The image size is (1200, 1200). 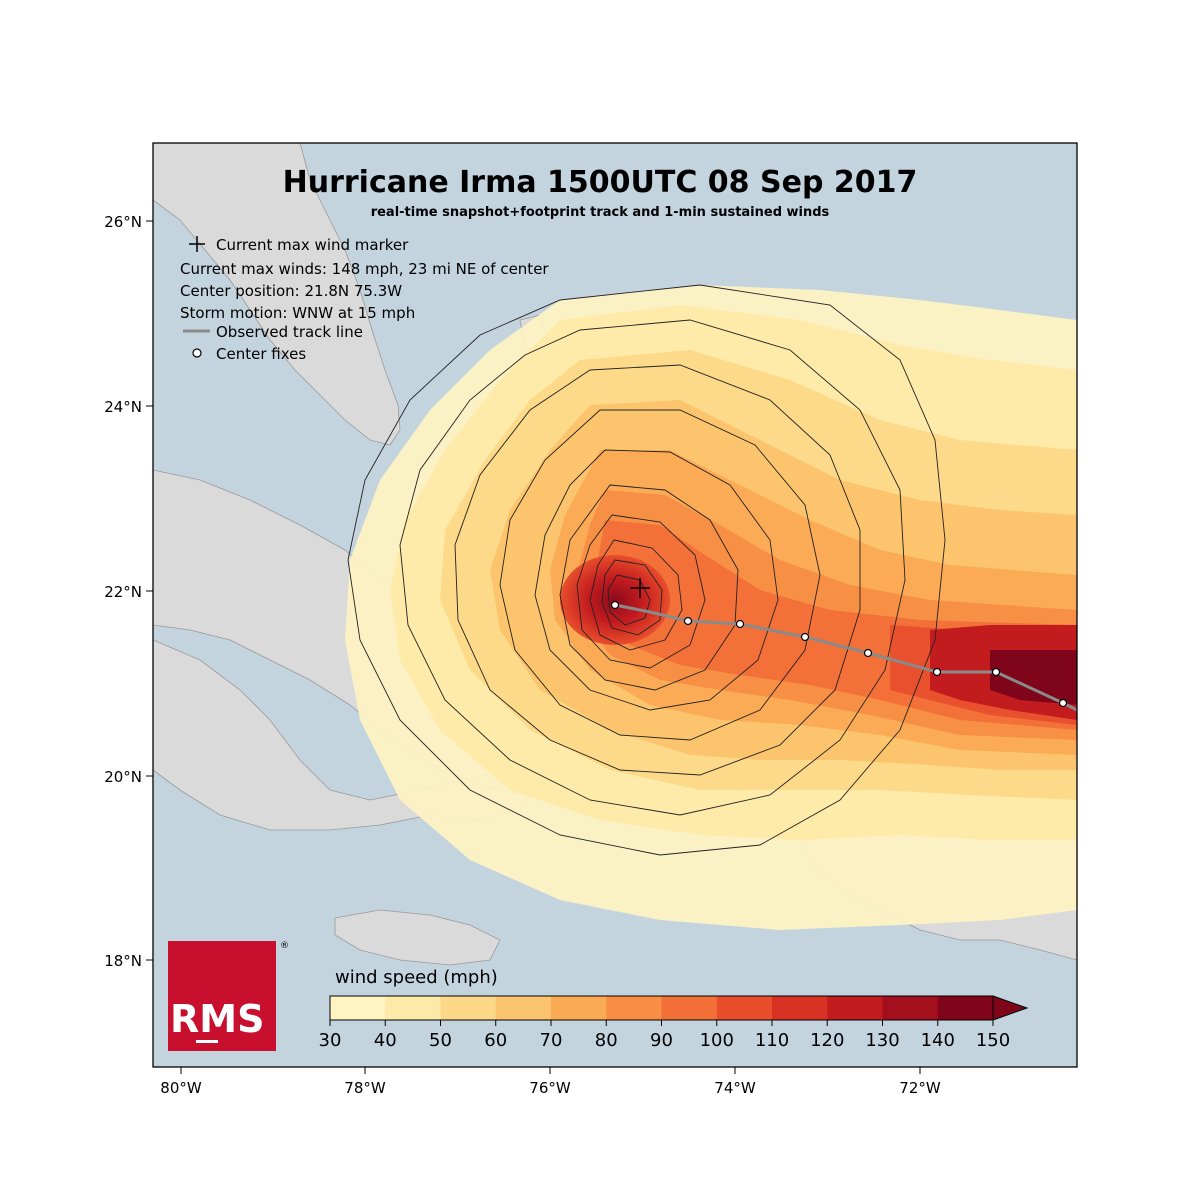 I want to click on colorbar-ticks: 30 40 50 60 70 80 90 100 110 120 130 140 150, so click(x=664, y=1035).